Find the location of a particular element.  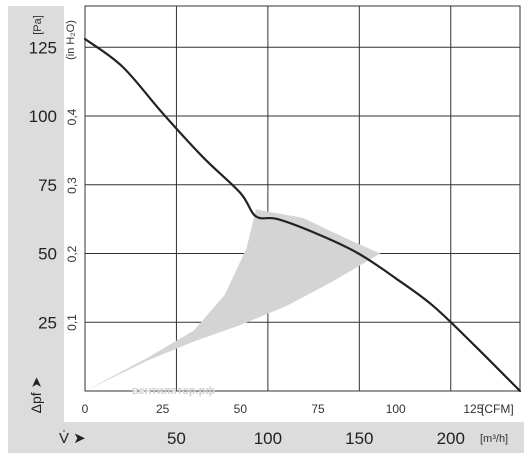

y-secondary-axis-group: (in H₂O) is located at coordinates (71, 40).